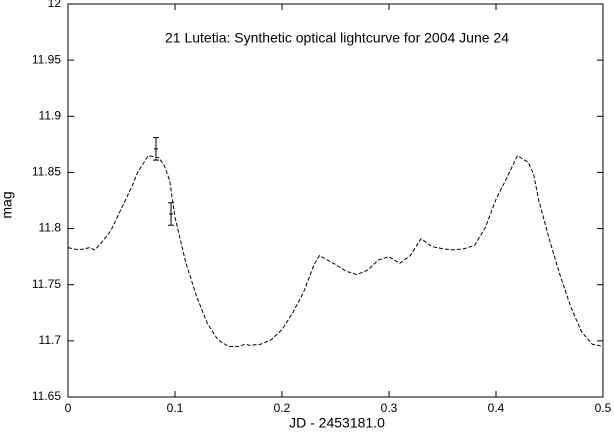 This screenshot has height=434, width=614. I want to click on y-tick-label: 11.85, so click(46, 172).